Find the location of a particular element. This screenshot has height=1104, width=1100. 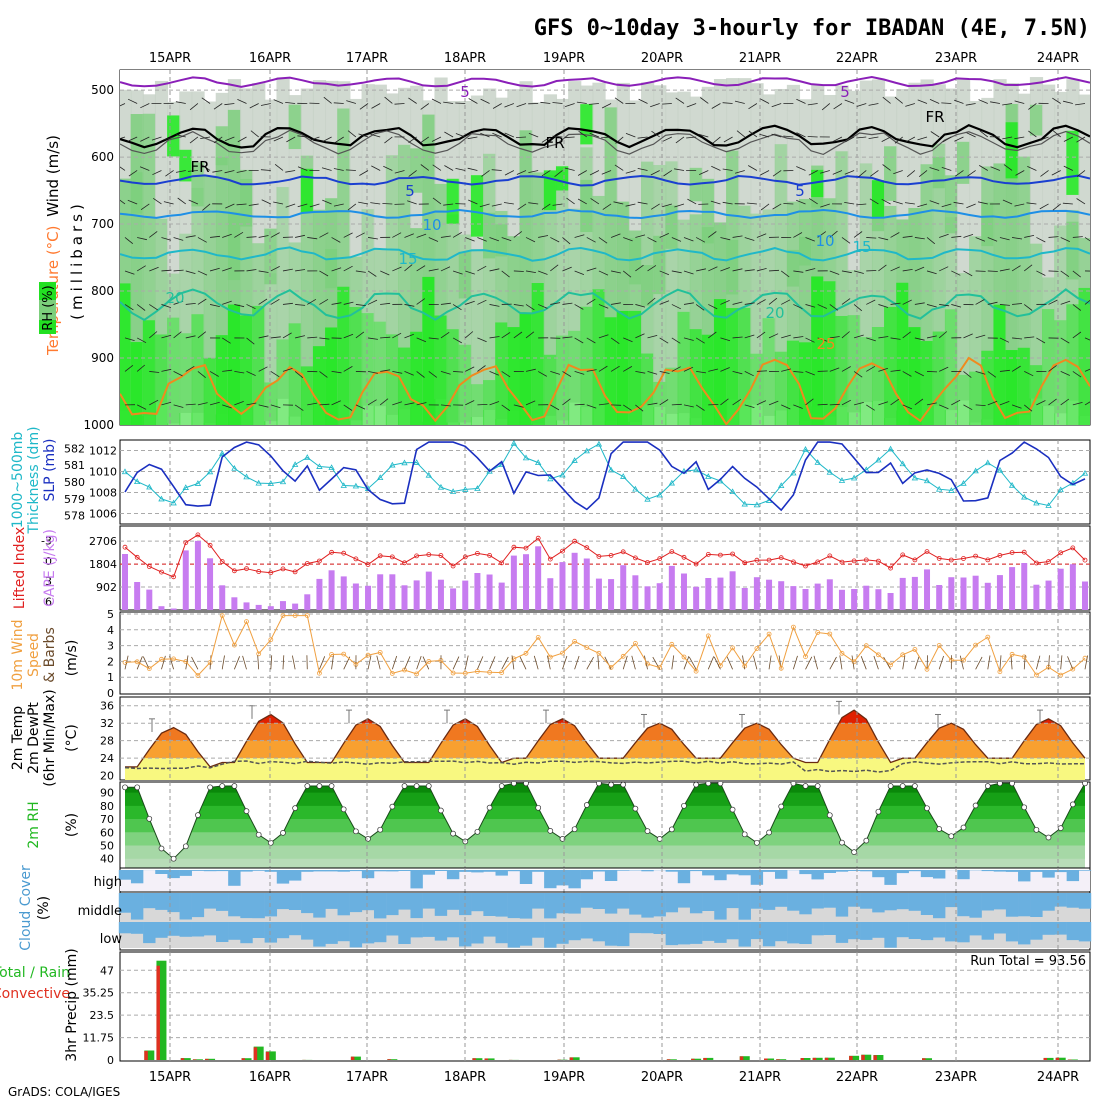

contour-label: FR is located at coordinates (199, 167).